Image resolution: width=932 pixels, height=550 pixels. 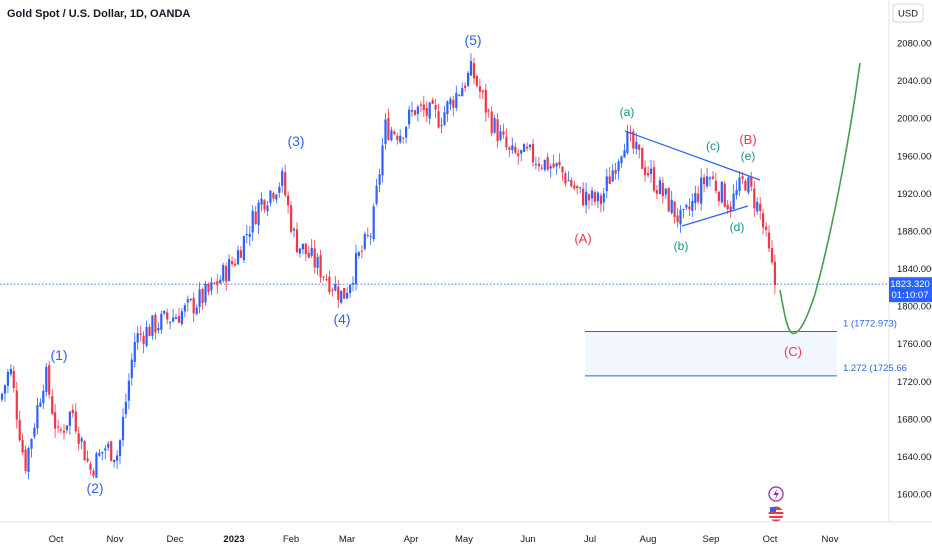 I want to click on us-flag-icon, so click(x=776, y=514).